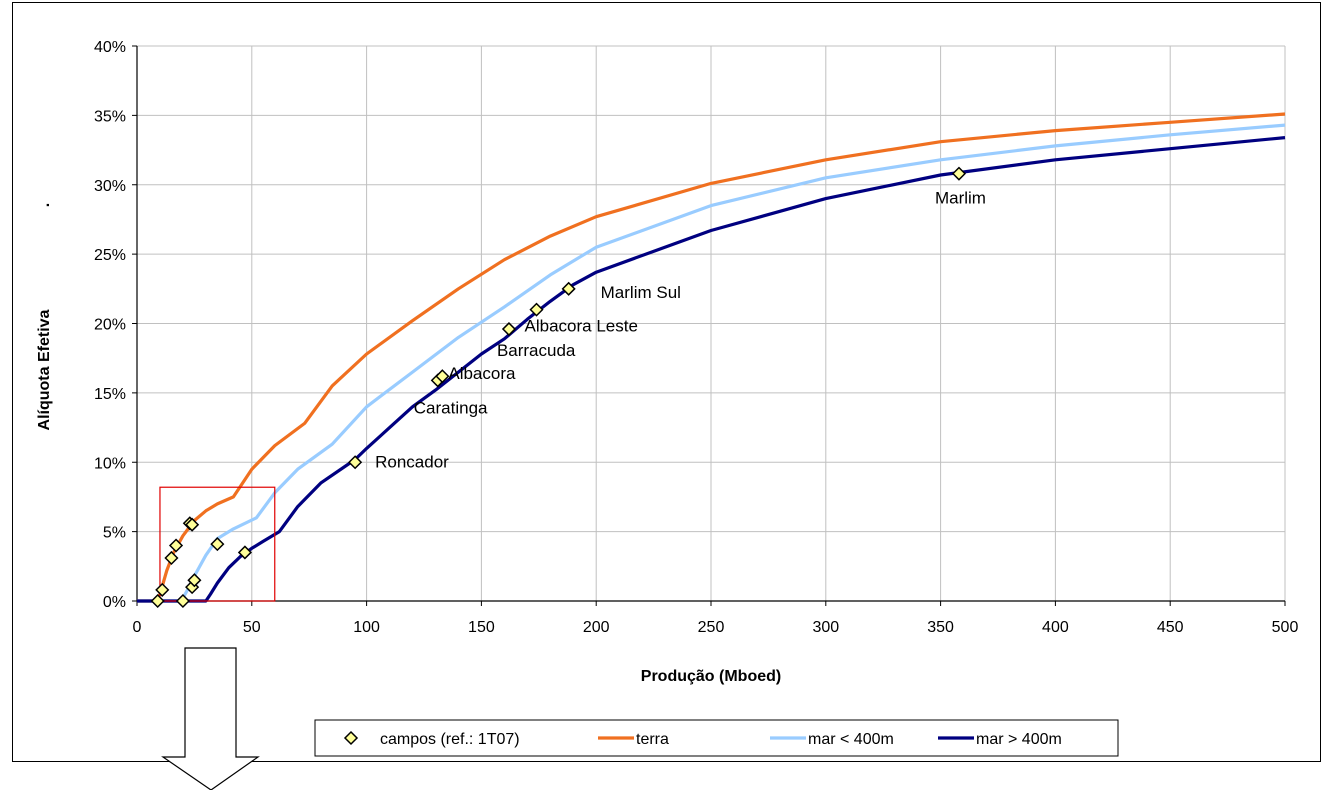  What do you see at coordinates (450, 739) in the screenshot?
I see `legend-label: campos (ref.: 1T07)` at bounding box center [450, 739].